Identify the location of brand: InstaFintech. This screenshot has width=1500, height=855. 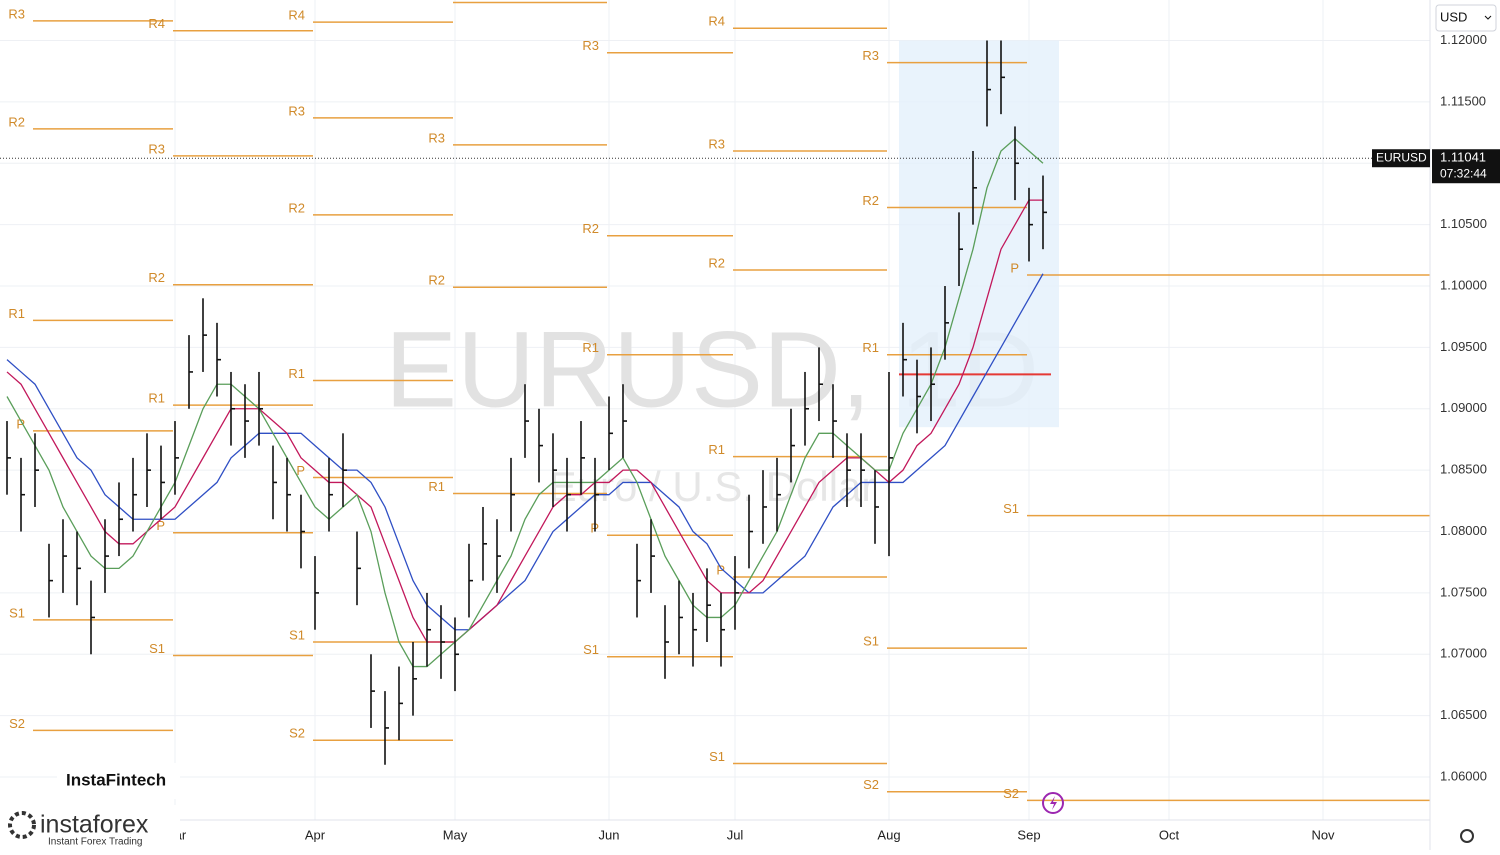
(116, 779).